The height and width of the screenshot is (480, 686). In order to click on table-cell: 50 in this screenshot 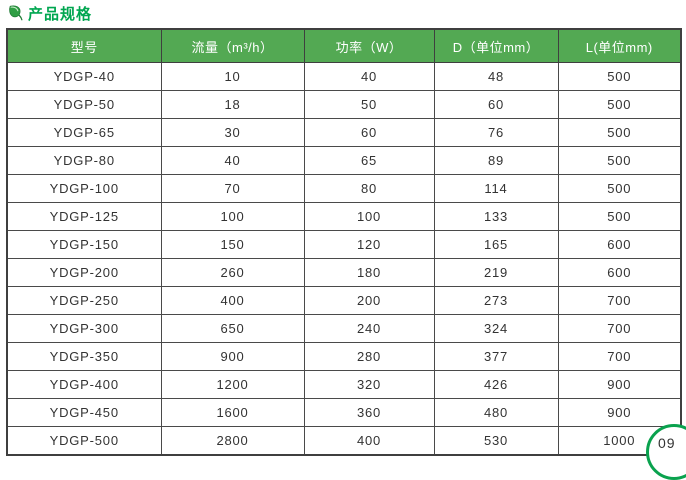, I will do `click(369, 104)`.